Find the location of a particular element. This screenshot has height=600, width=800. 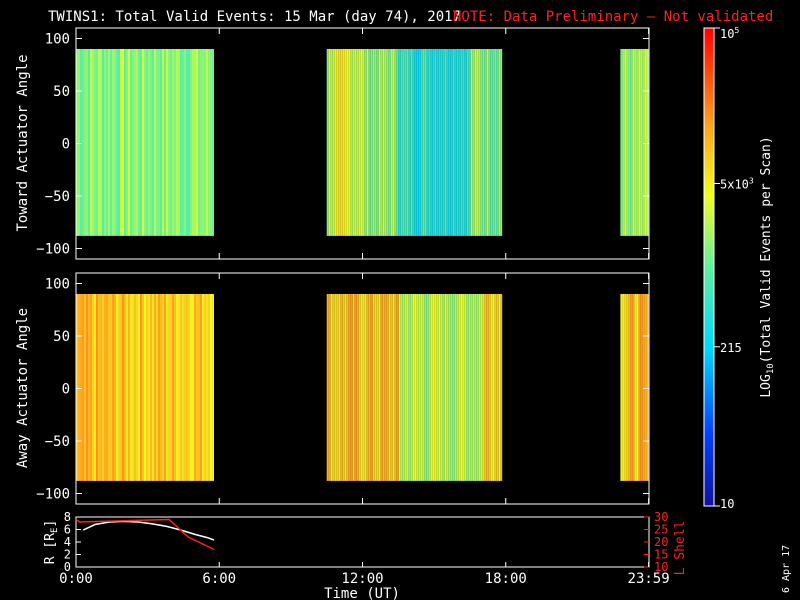

x-axis-label: Time (UT) is located at coordinates (362, 593).